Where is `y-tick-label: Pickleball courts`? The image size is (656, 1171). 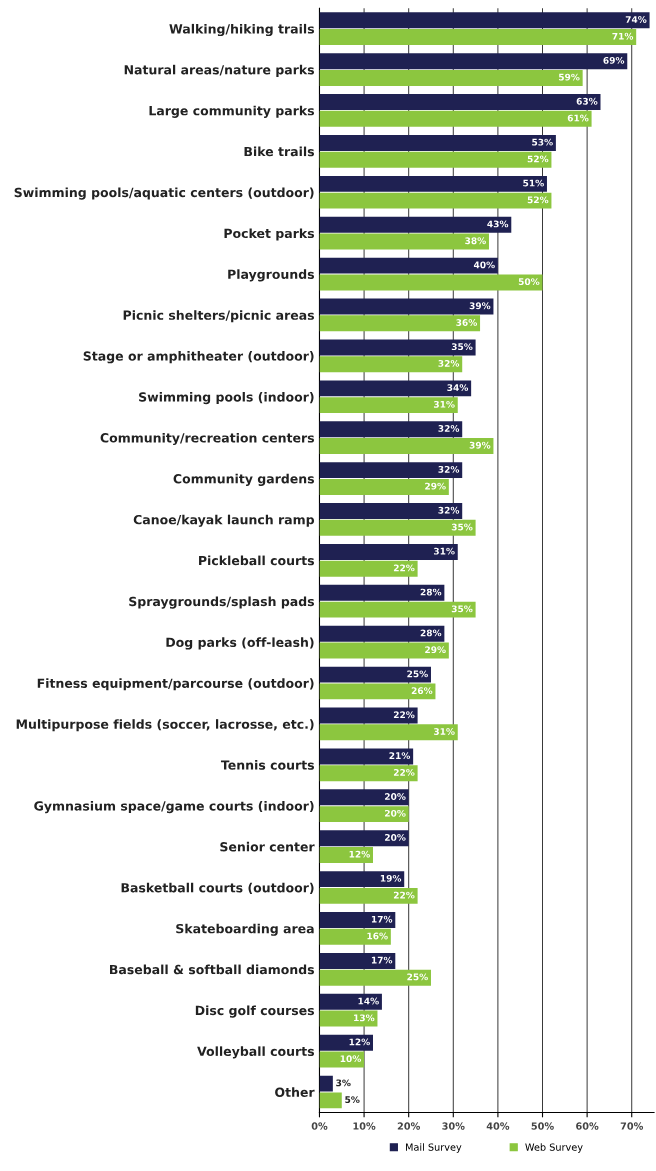
y-tick-label: Pickleball courts is located at coordinates (257, 560).